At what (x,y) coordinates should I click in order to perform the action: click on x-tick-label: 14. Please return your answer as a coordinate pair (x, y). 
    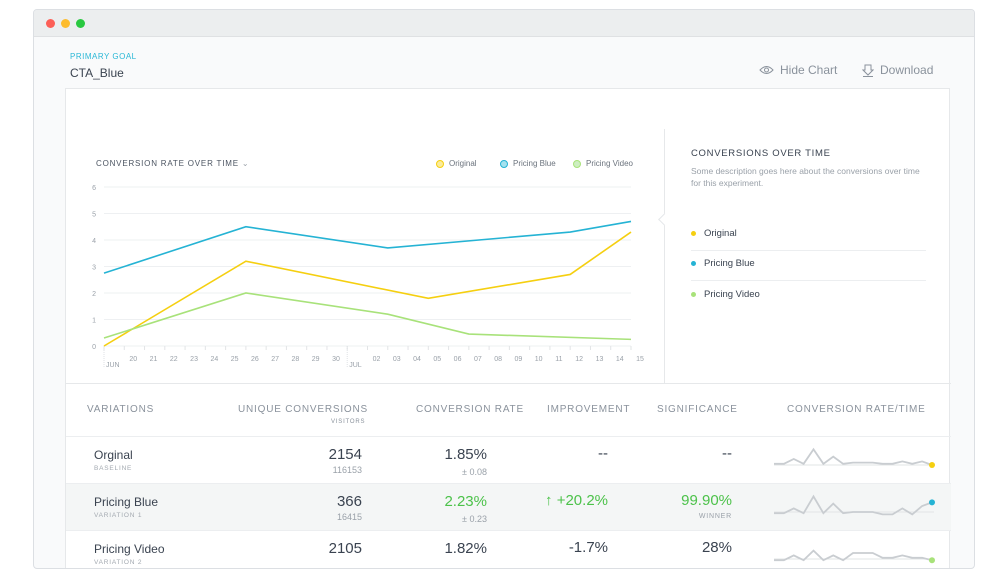
    Looking at the image, I should click on (620, 359).